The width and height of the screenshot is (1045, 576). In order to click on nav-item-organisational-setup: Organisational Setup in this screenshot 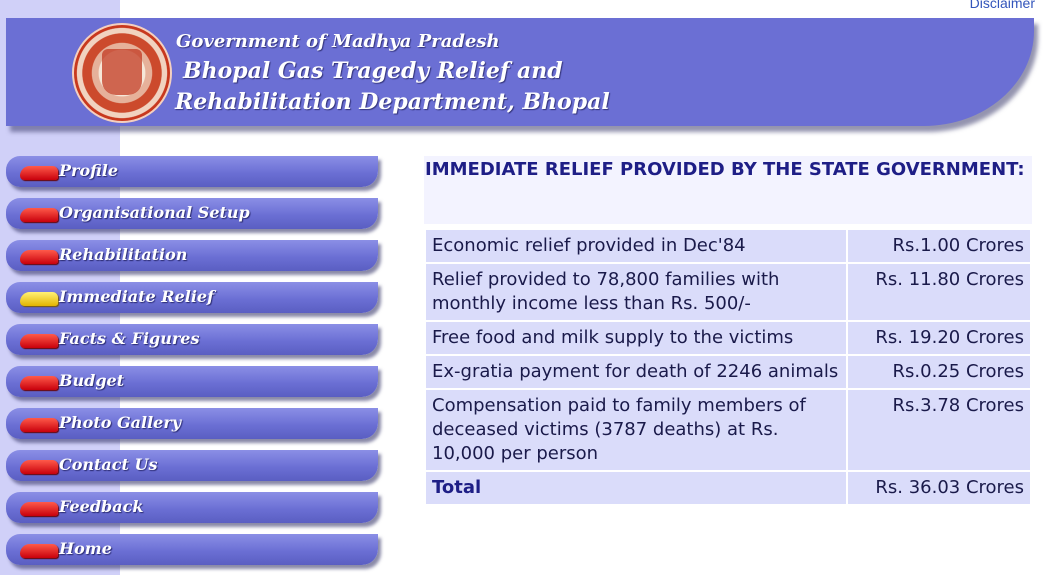, I will do `click(192, 213)`.